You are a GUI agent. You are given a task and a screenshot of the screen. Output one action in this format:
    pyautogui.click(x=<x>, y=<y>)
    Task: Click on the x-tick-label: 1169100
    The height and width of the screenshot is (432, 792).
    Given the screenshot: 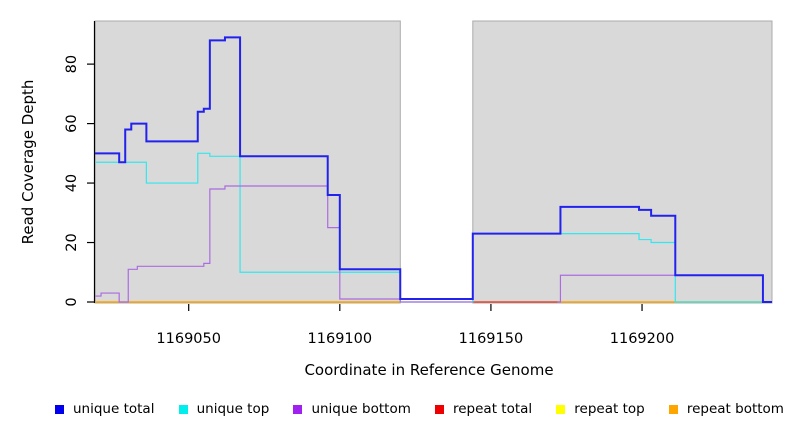 What is the action you would take?
    pyautogui.click(x=340, y=339)
    